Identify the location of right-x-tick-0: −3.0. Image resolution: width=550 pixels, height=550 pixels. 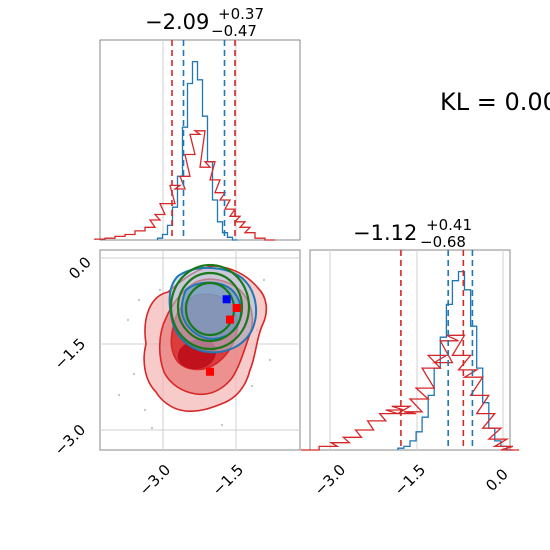
(330, 480).